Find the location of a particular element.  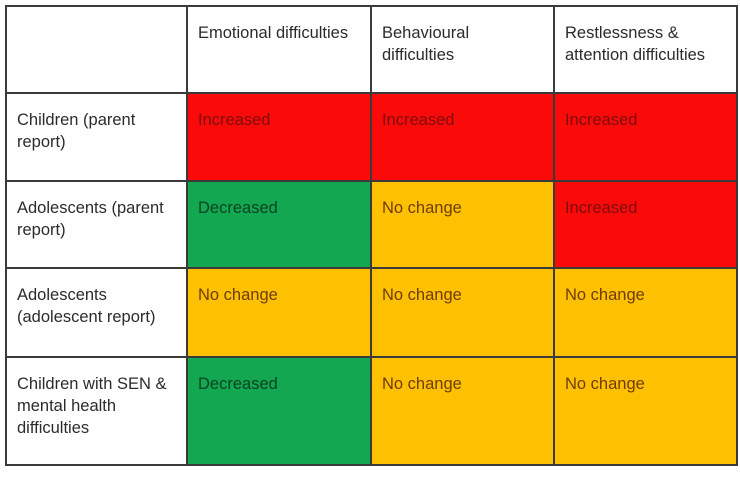

column-header-behavioural: Behavioural difficulties is located at coordinates (462, 49).